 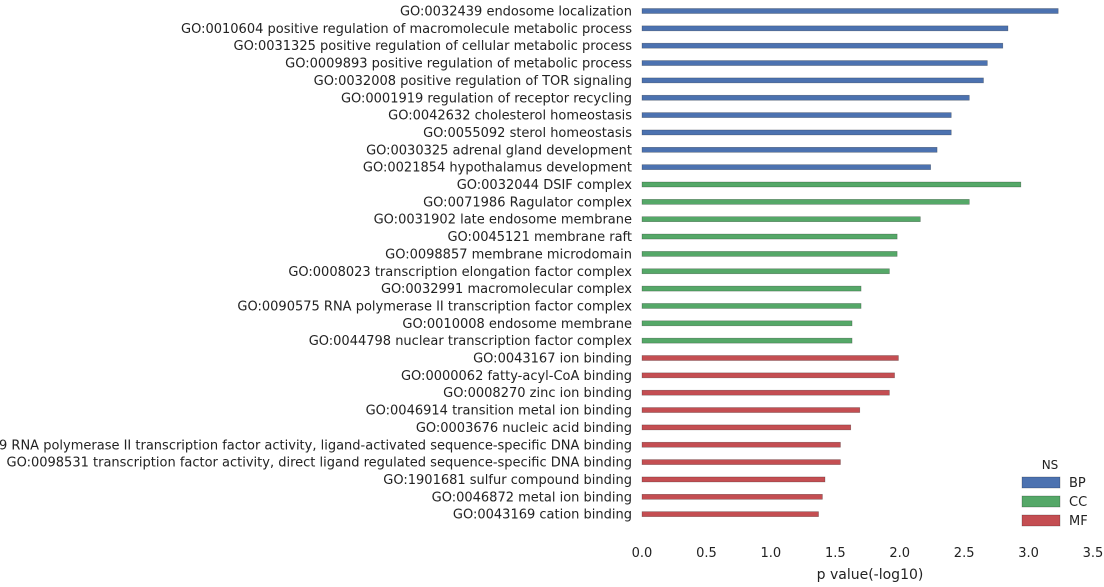 What do you see at coordinates (506, 289) in the screenshot?
I see `category-label: GO:0032991 macromolecular complex` at bounding box center [506, 289].